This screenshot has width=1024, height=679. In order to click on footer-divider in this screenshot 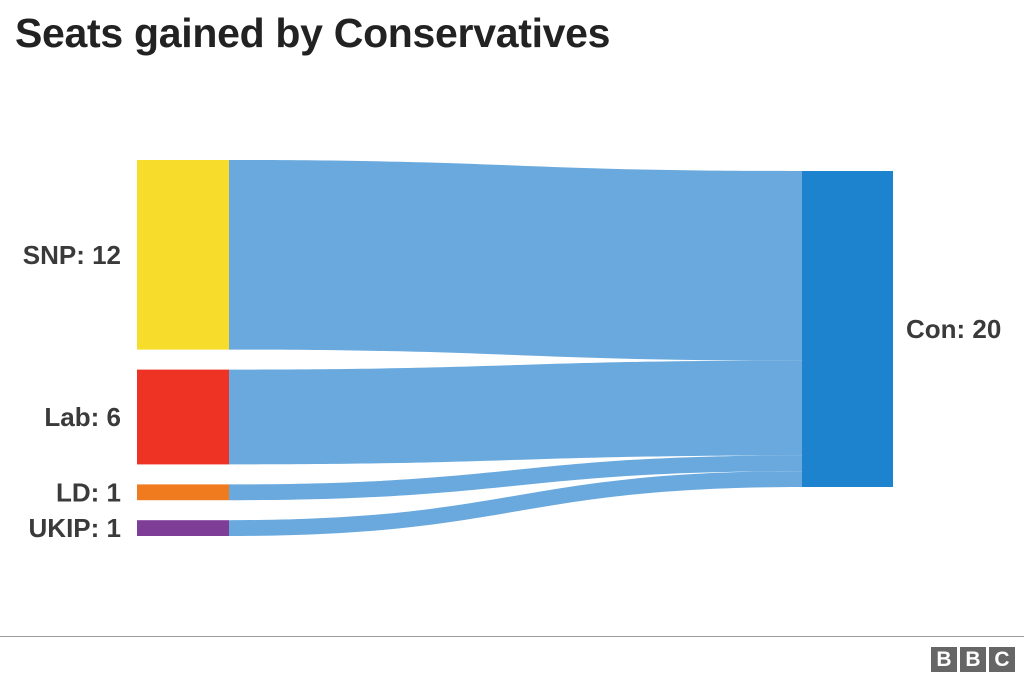, I will do `click(512, 636)`.